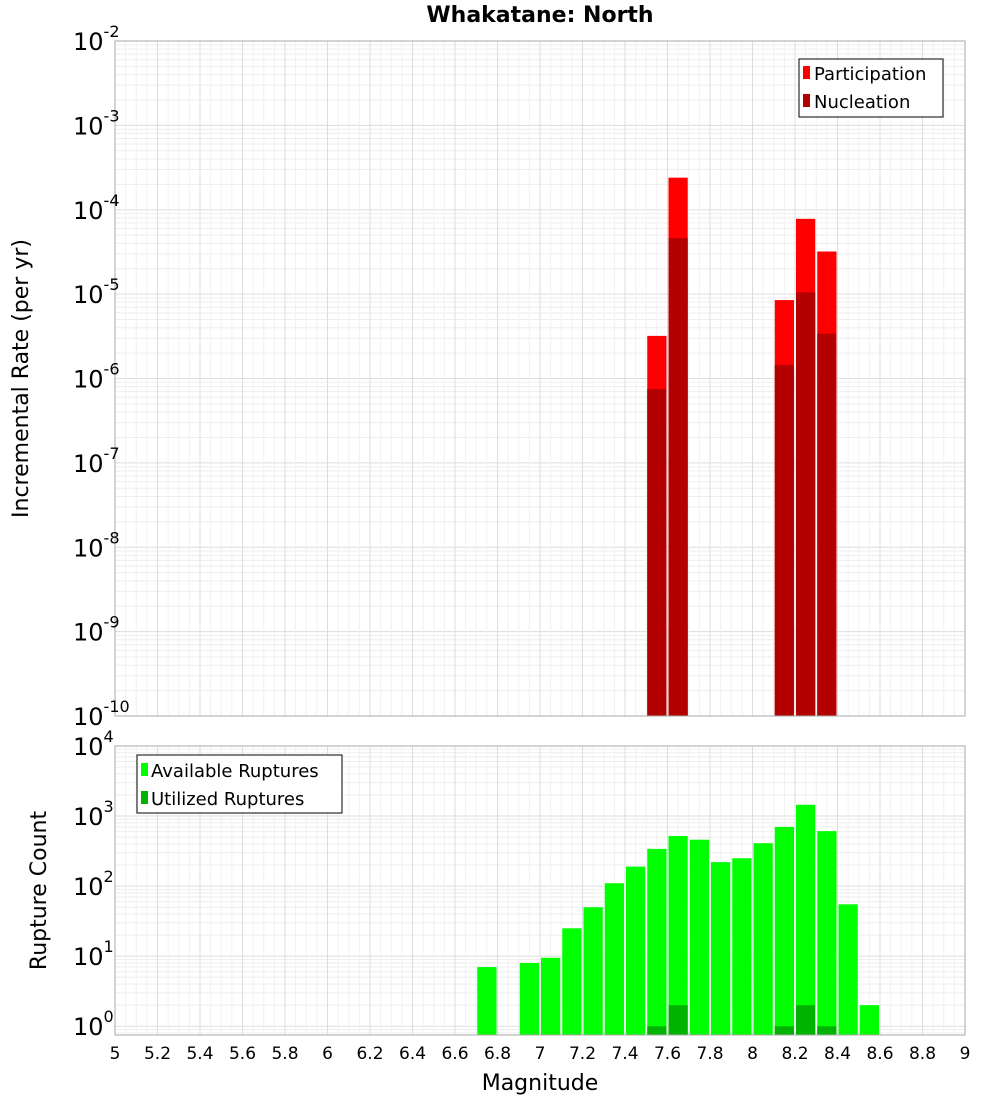 This screenshot has height=1100, width=1000. What do you see at coordinates (806, 100) in the screenshot?
I see `legend-swatch-nucleation` at bounding box center [806, 100].